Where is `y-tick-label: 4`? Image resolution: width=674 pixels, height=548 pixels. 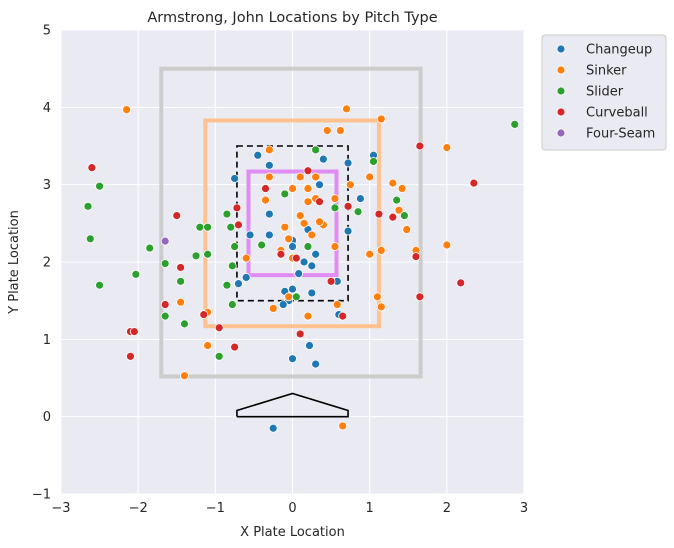
y-tick-label: 4 is located at coordinates (47, 108).